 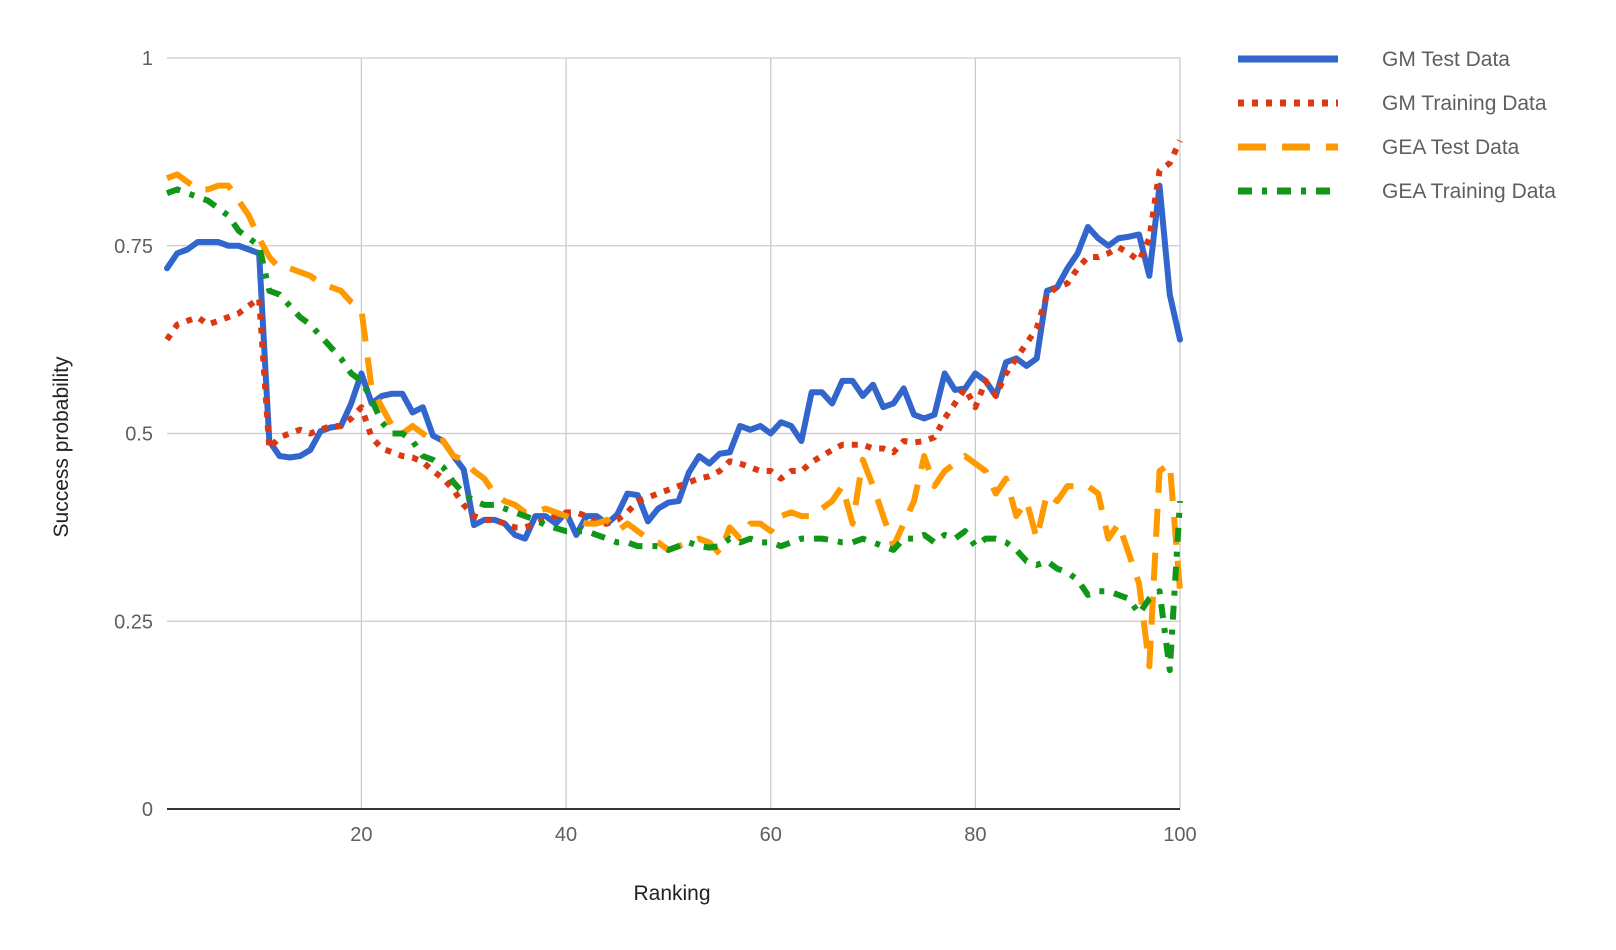 I want to click on y-tick-label: 1, so click(x=147, y=59).